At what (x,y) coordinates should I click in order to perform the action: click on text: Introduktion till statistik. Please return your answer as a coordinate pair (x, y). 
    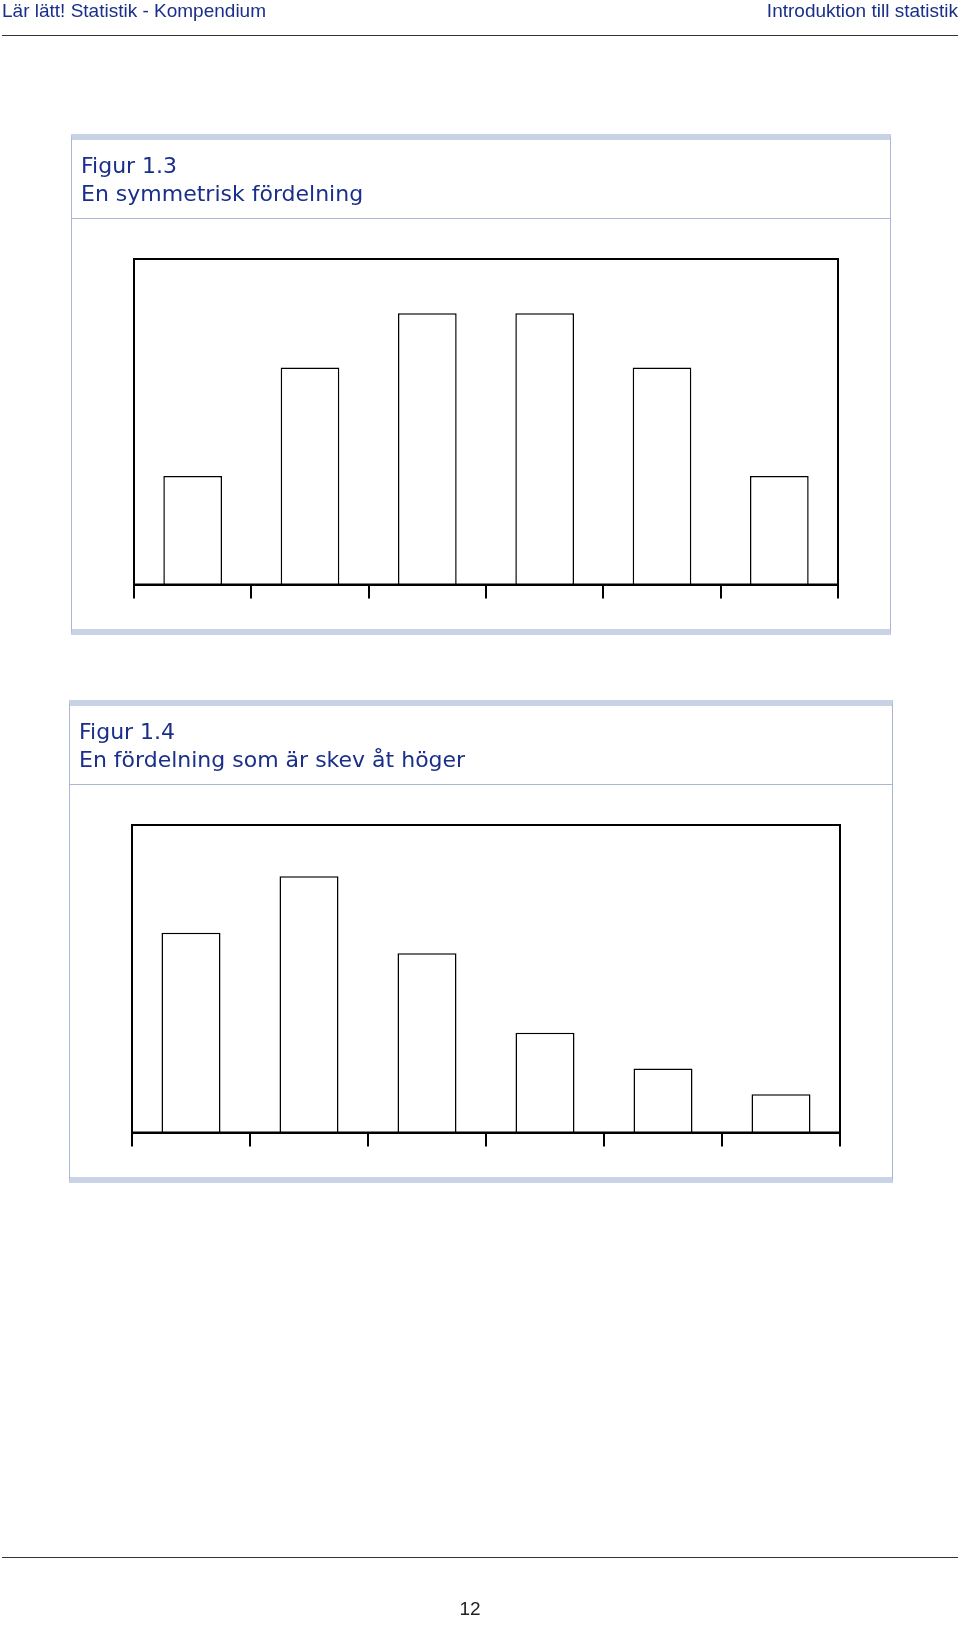
    Looking at the image, I should click on (862, 11).